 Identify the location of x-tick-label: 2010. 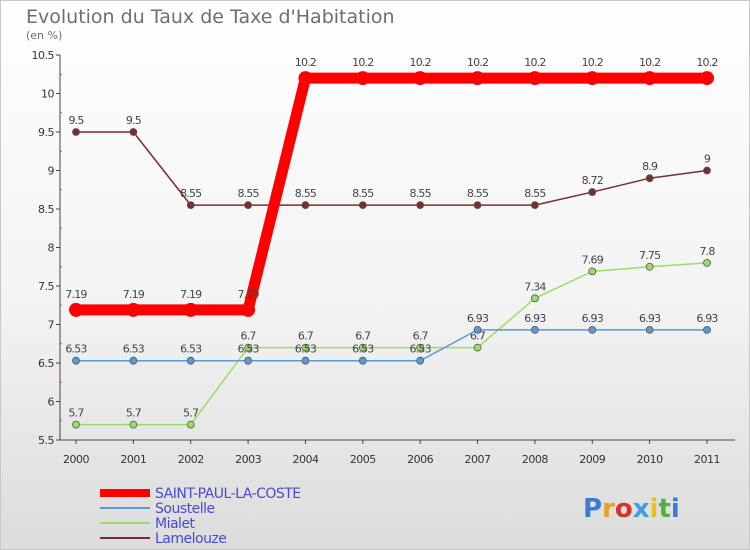
(650, 459).